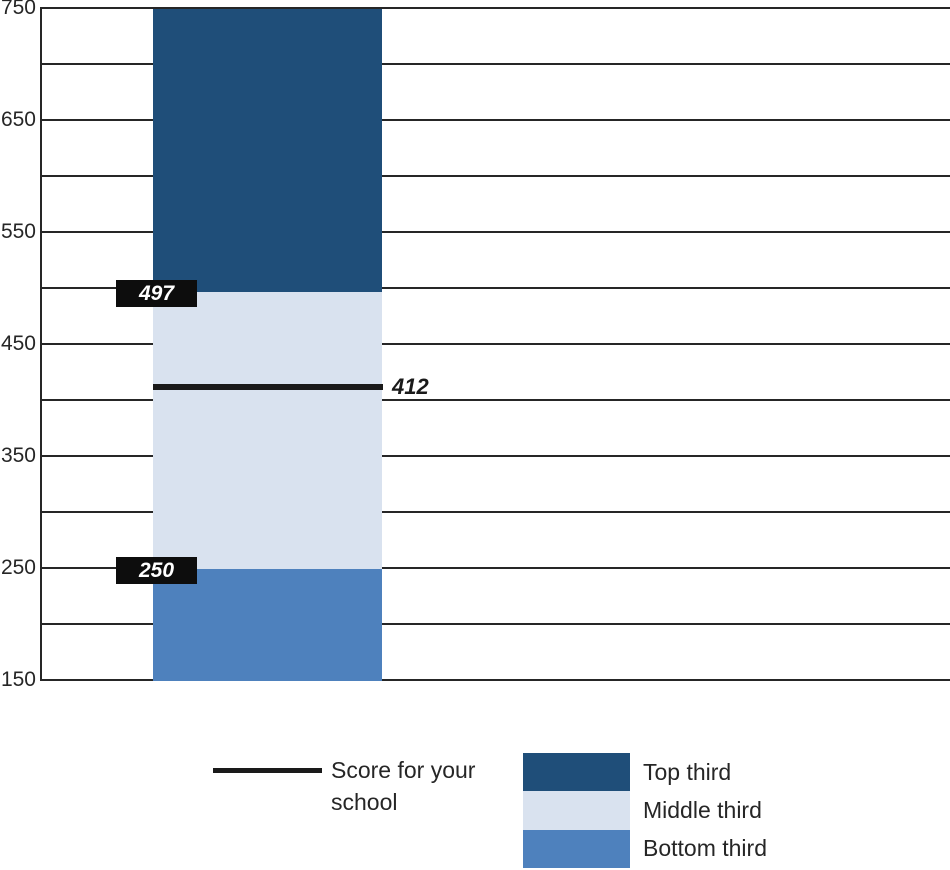 The width and height of the screenshot is (950, 870). Describe the element at coordinates (267, 151) in the screenshot. I see `bar-segment-top-third` at that location.